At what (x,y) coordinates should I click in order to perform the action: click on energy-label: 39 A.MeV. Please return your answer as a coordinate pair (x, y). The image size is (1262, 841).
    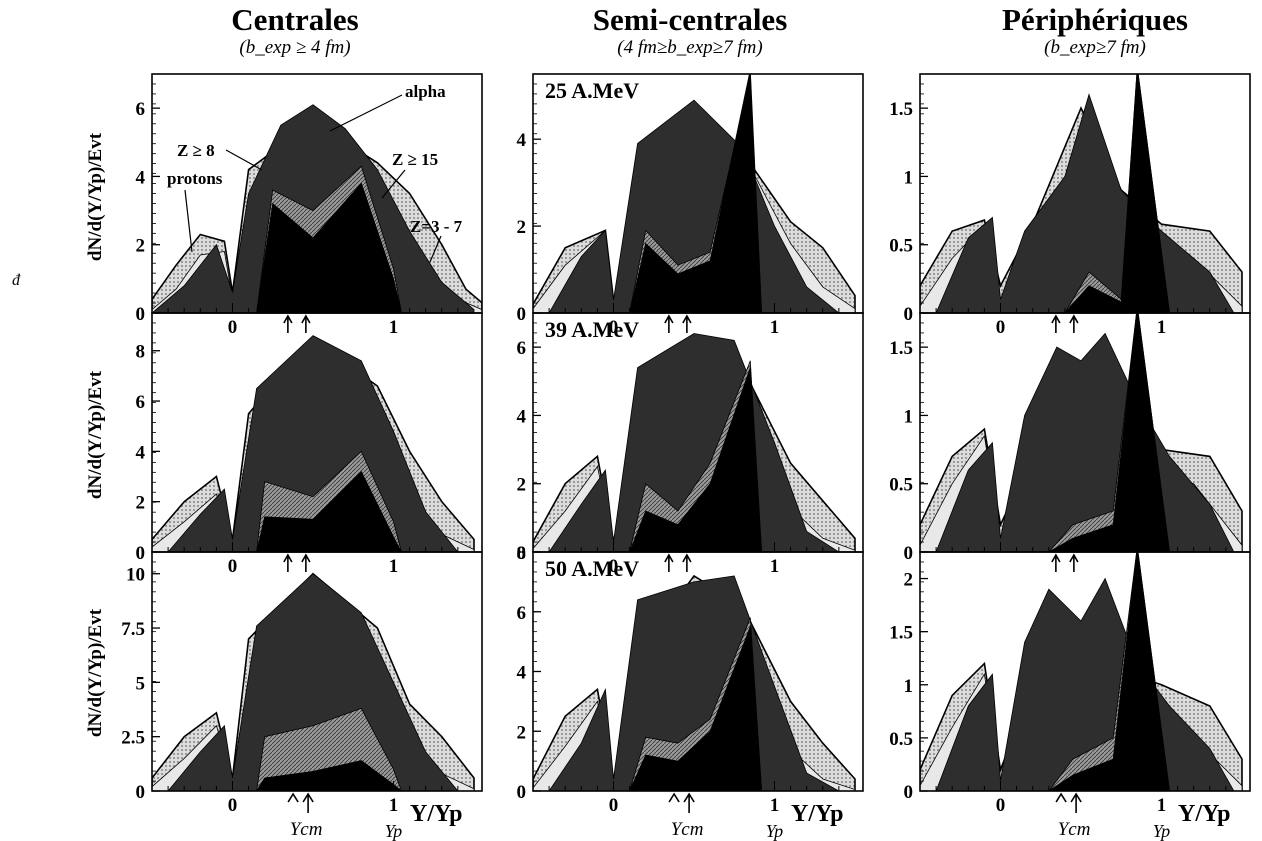
    Looking at the image, I should click on (592, 329).